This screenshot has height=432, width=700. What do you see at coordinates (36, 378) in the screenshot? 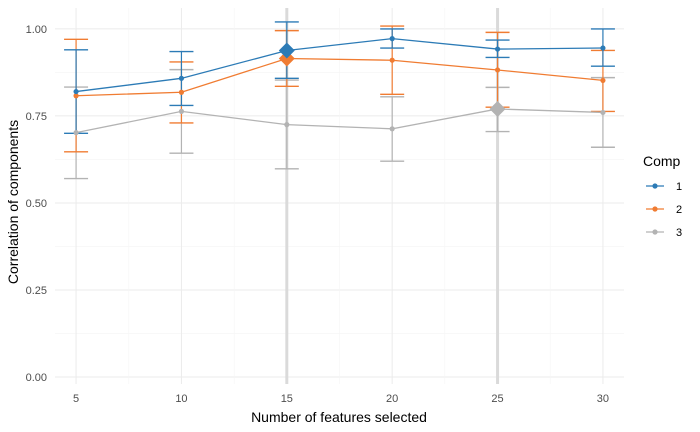
I see `y-tick-label: 0.00` at bounding box center [36, 378].